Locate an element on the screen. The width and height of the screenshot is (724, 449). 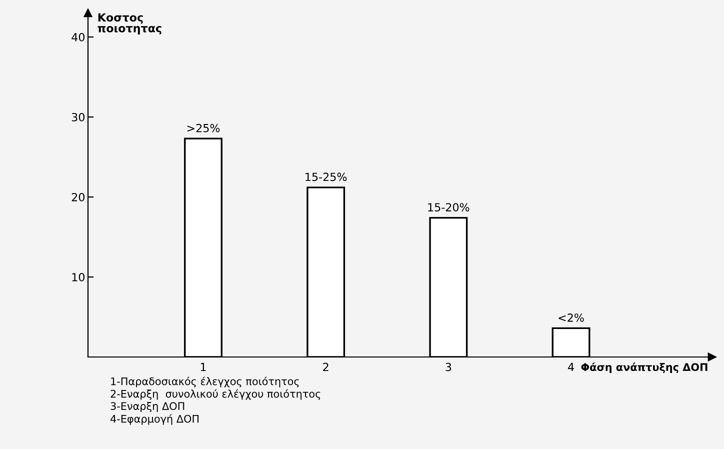
annotation: >25% is located at coordinates (203, 128).